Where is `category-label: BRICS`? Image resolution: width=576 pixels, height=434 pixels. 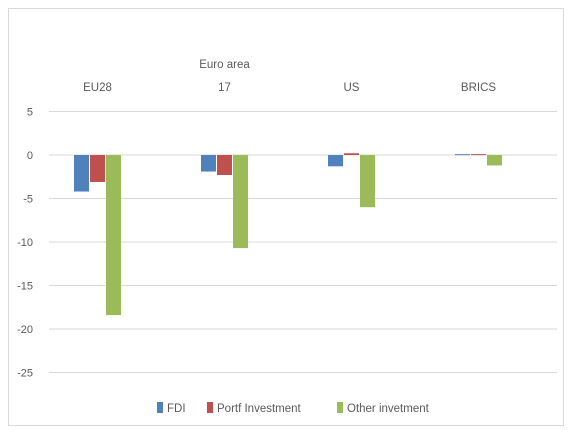
category-label: BRICS is located at coordinates (478, 88).